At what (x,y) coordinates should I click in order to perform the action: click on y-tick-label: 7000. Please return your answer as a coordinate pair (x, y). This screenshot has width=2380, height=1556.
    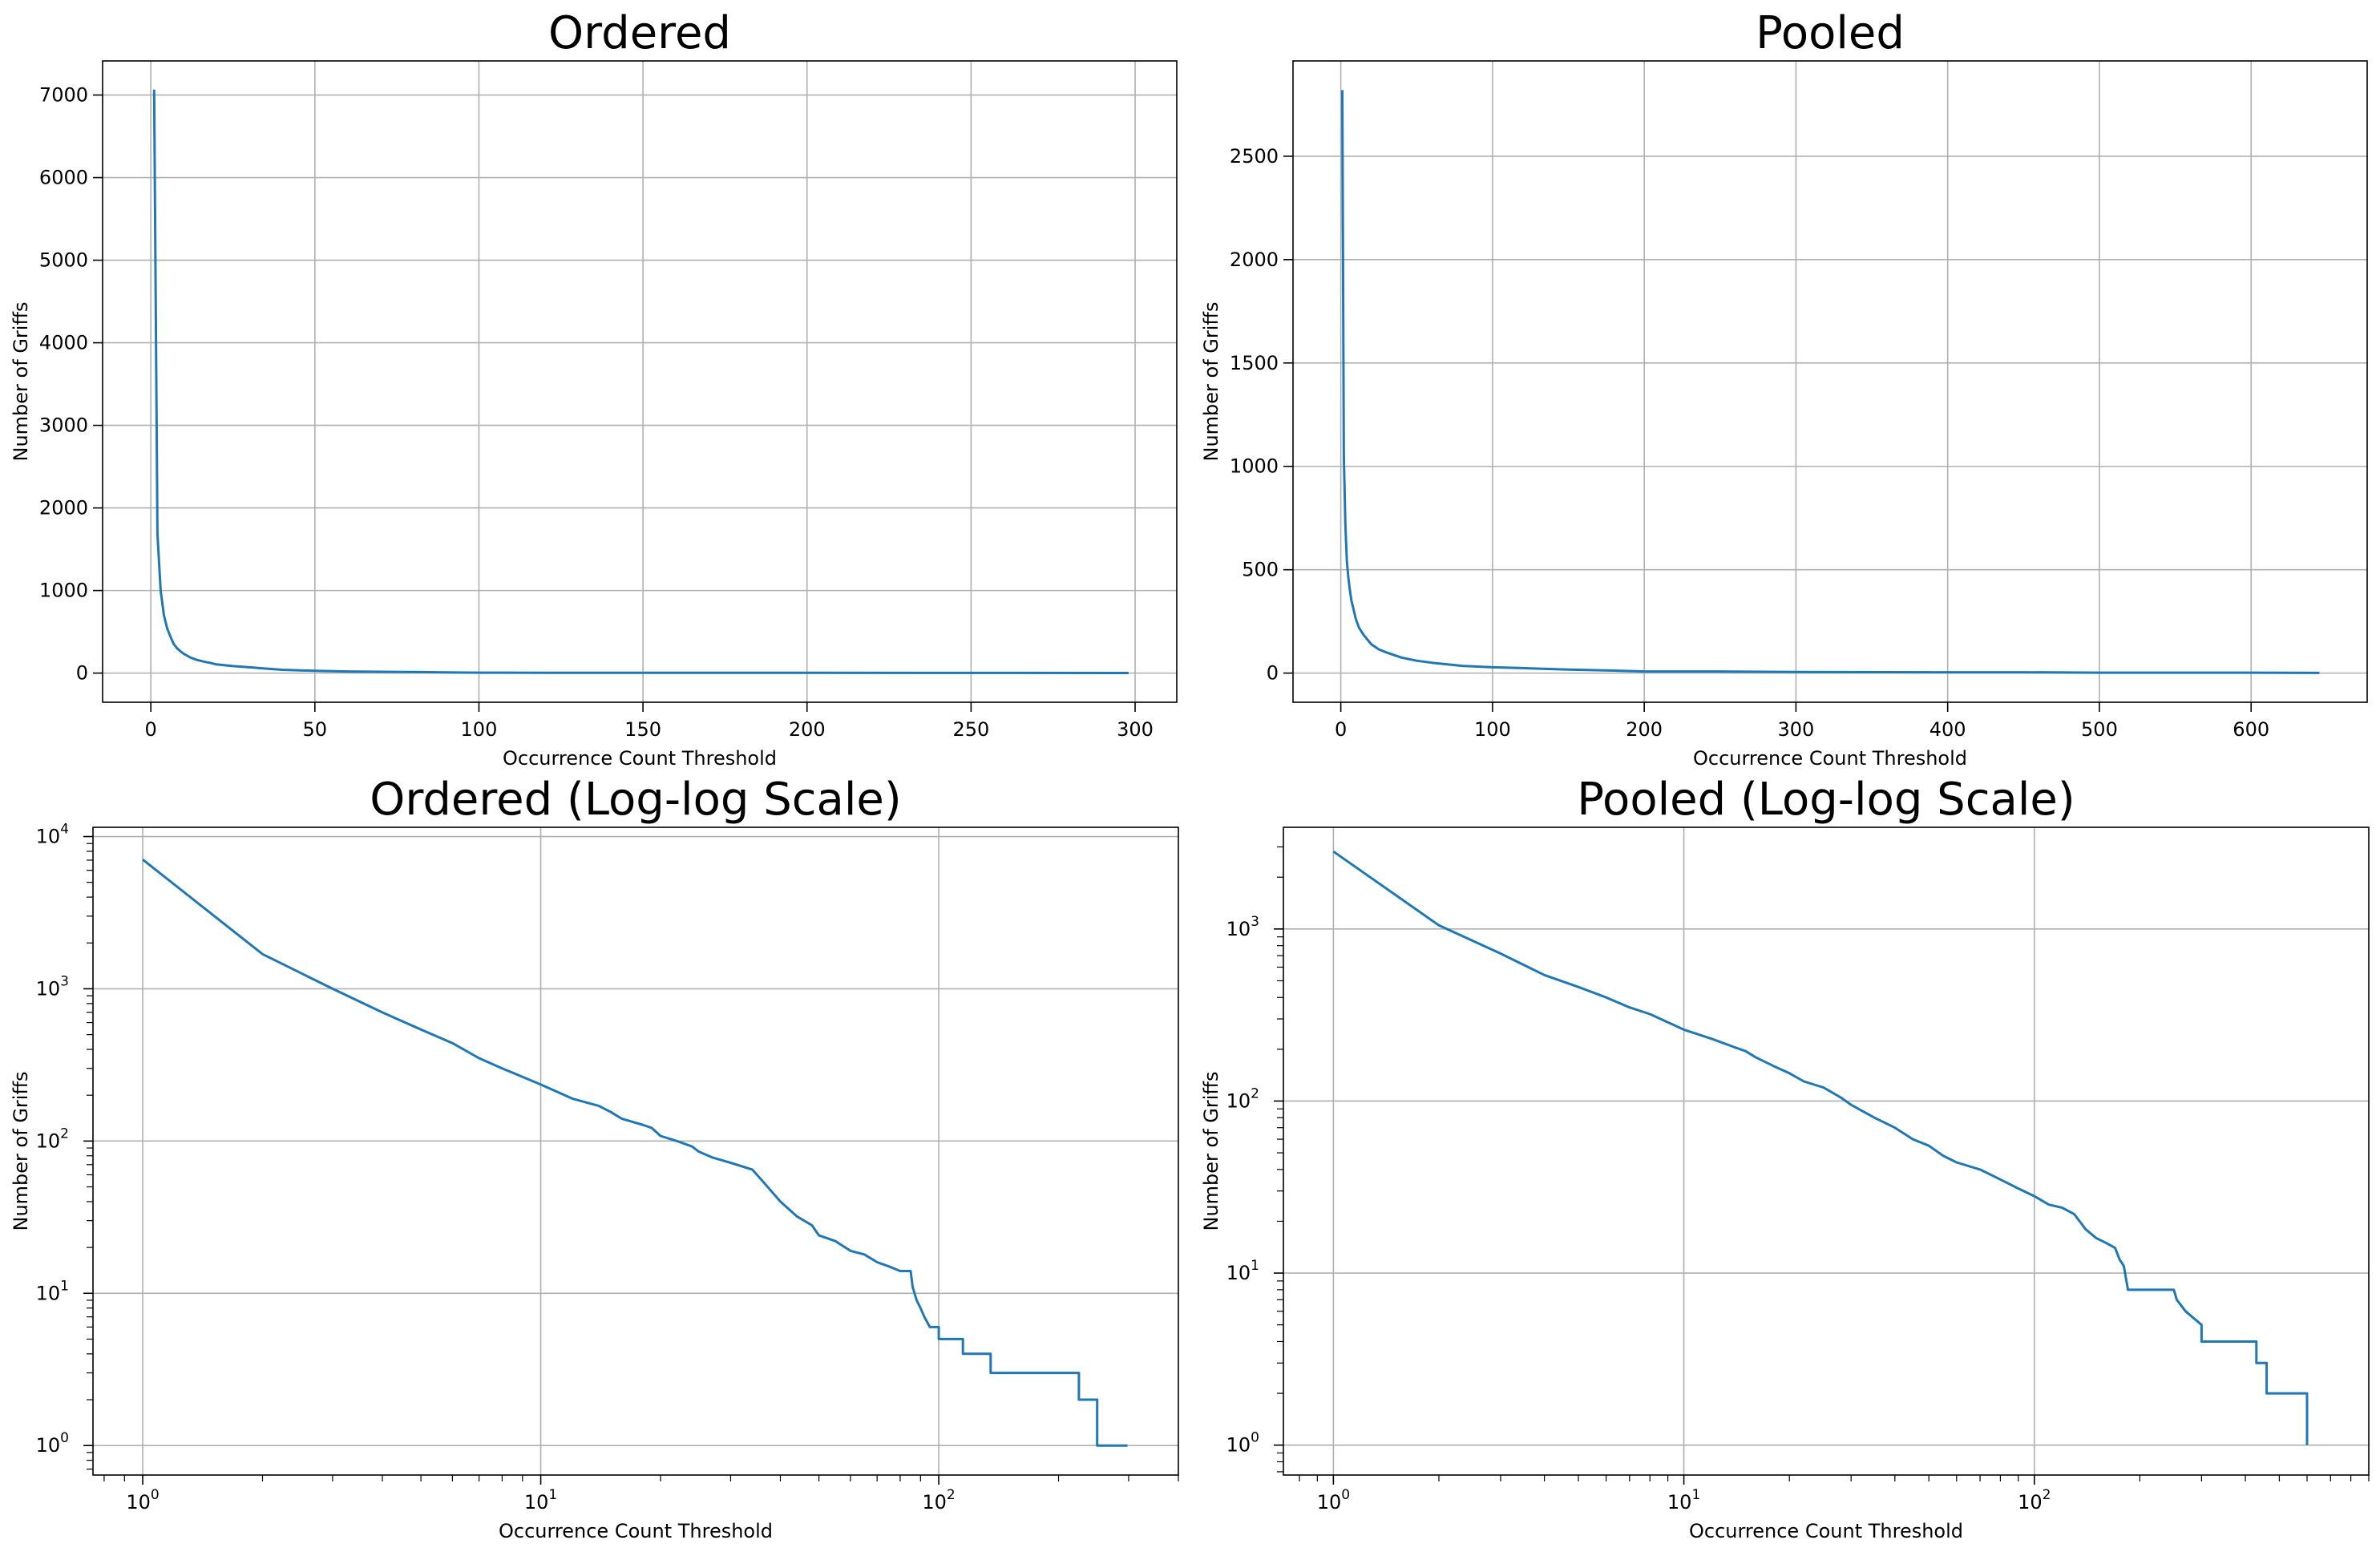
    Looking at the image, I should click on (64, 96).